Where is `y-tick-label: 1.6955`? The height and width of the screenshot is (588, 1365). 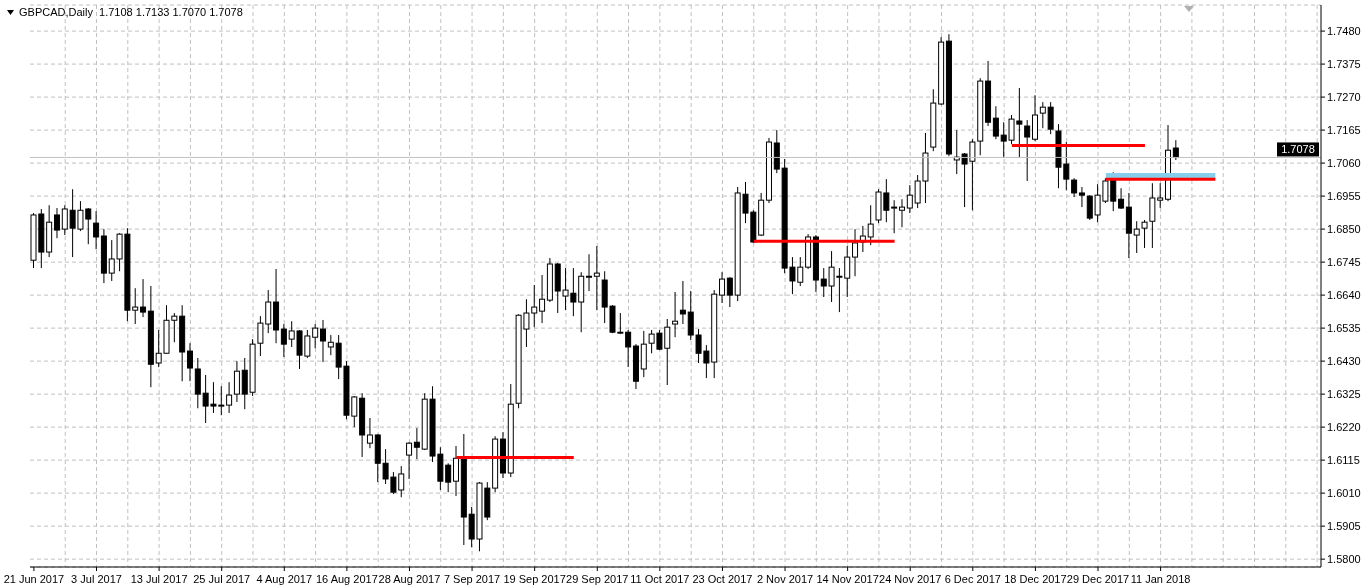 y-tick-label: 1.6955 is located at coordinates (1344, 196).